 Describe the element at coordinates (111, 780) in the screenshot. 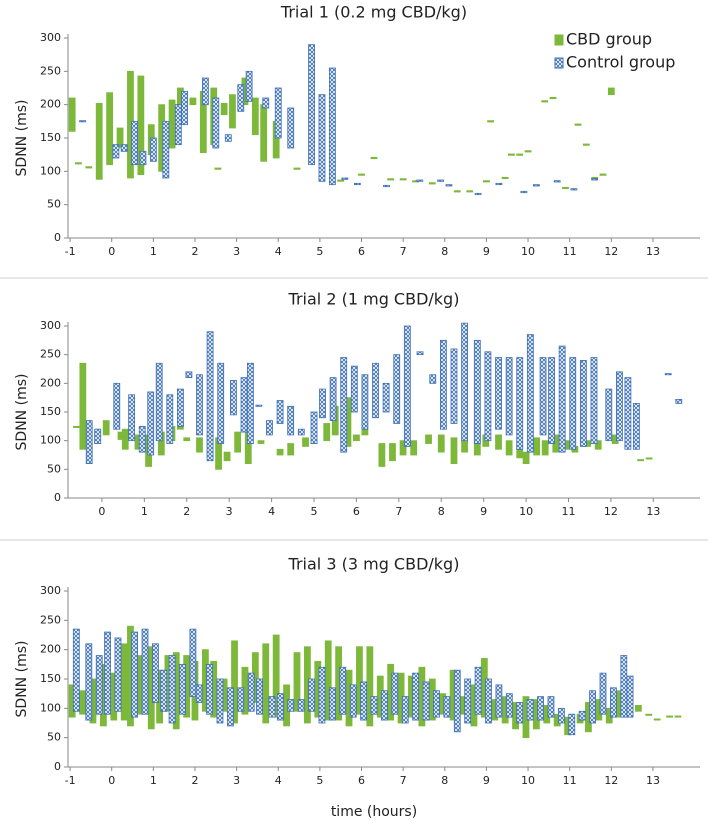

I see `x-tick-label: 0` at that location.